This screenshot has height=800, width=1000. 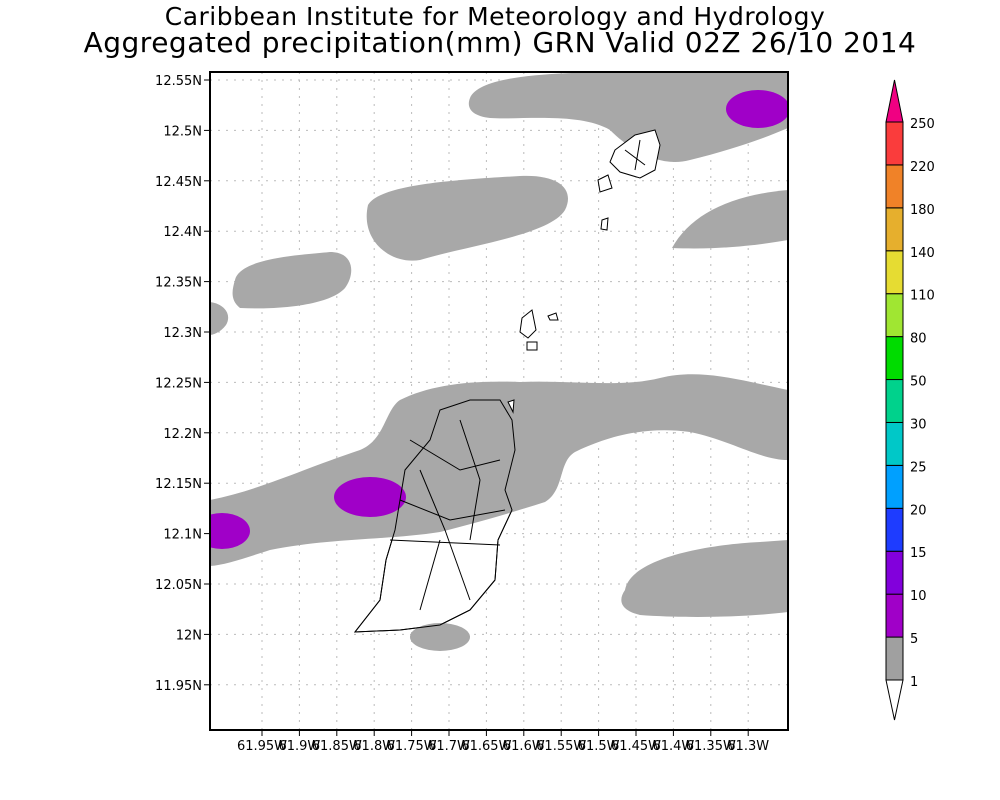 I want to click on colorbar-bottom-arrow, so click(x=894, y=700).